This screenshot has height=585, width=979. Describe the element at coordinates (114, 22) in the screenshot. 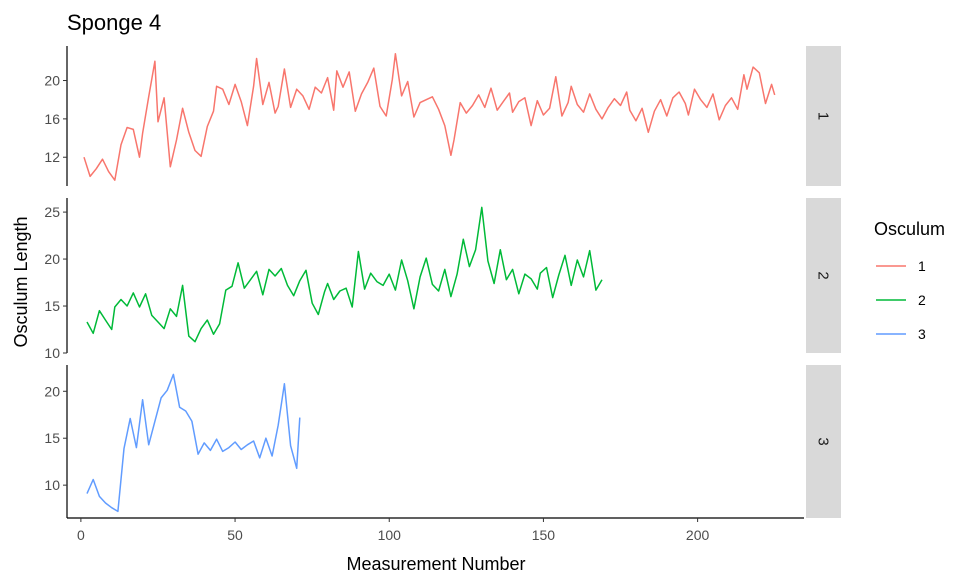

I see `chart-title: Sponge 4` at that location.